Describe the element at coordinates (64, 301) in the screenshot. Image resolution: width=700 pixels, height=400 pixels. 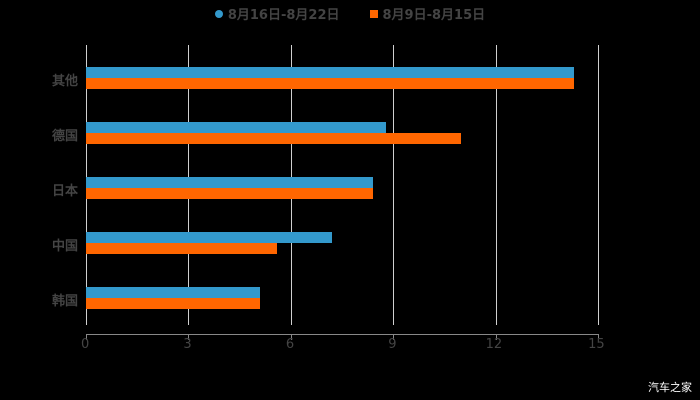
I see `category-label: 韩国` at that location.